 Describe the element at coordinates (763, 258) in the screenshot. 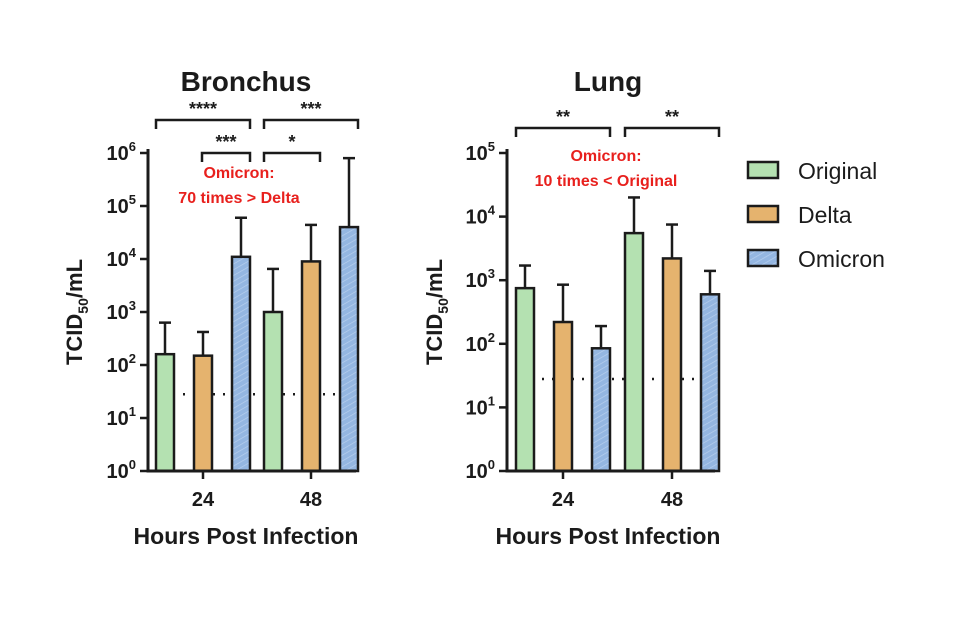

I see `legend-swatch-omicron` at that location.